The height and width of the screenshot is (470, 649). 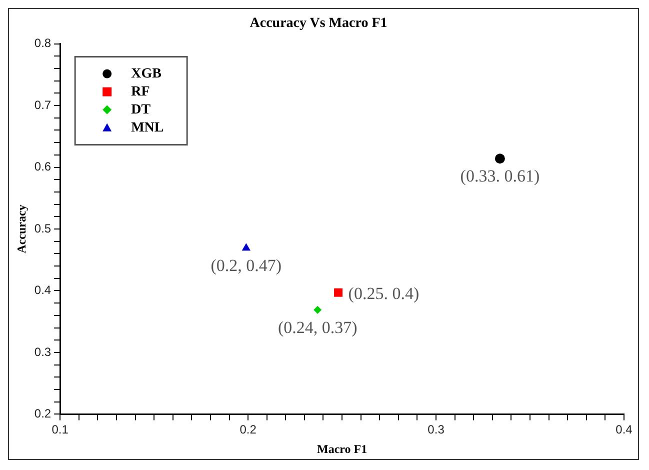 I want to click on x-tick-label: 0.2, so click(x=248, y=429).